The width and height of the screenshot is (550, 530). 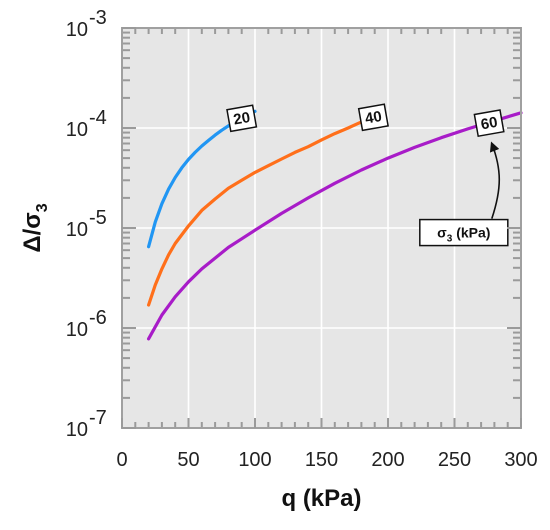 I want to click on annotation-text: σ3 (kPa), so click(x=463, y=235).